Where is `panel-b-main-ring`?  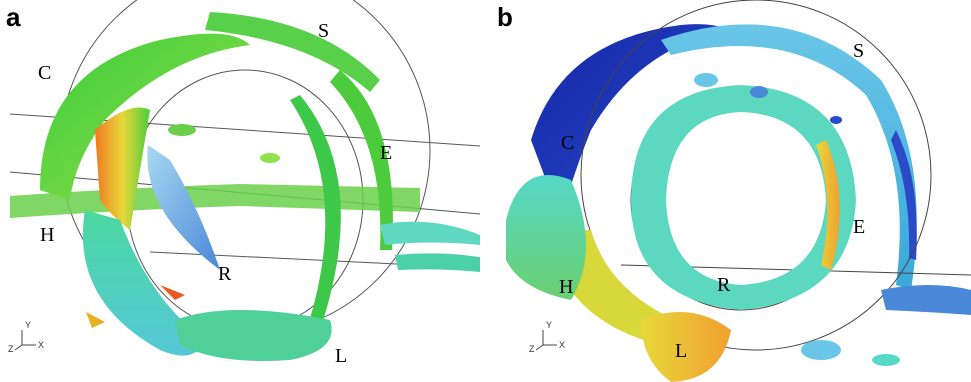 panel-b-main-ring is located at coordinates (743, 197).